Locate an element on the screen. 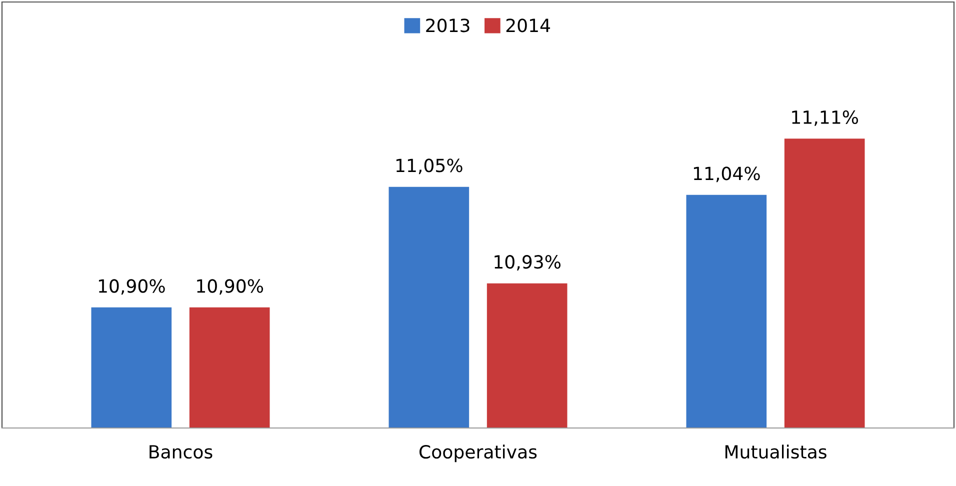 This screenshot has height=486, width=956. x-tick-label: Bancos is located at coordinates (181, 452).